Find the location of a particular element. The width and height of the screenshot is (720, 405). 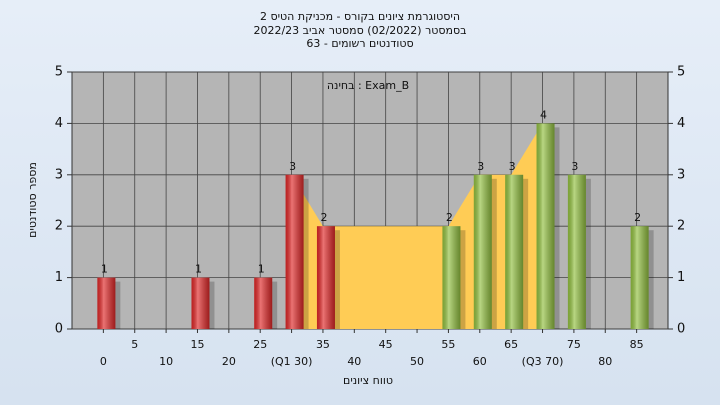

x-tick-label: 35 is located at coordinates (323, 344).